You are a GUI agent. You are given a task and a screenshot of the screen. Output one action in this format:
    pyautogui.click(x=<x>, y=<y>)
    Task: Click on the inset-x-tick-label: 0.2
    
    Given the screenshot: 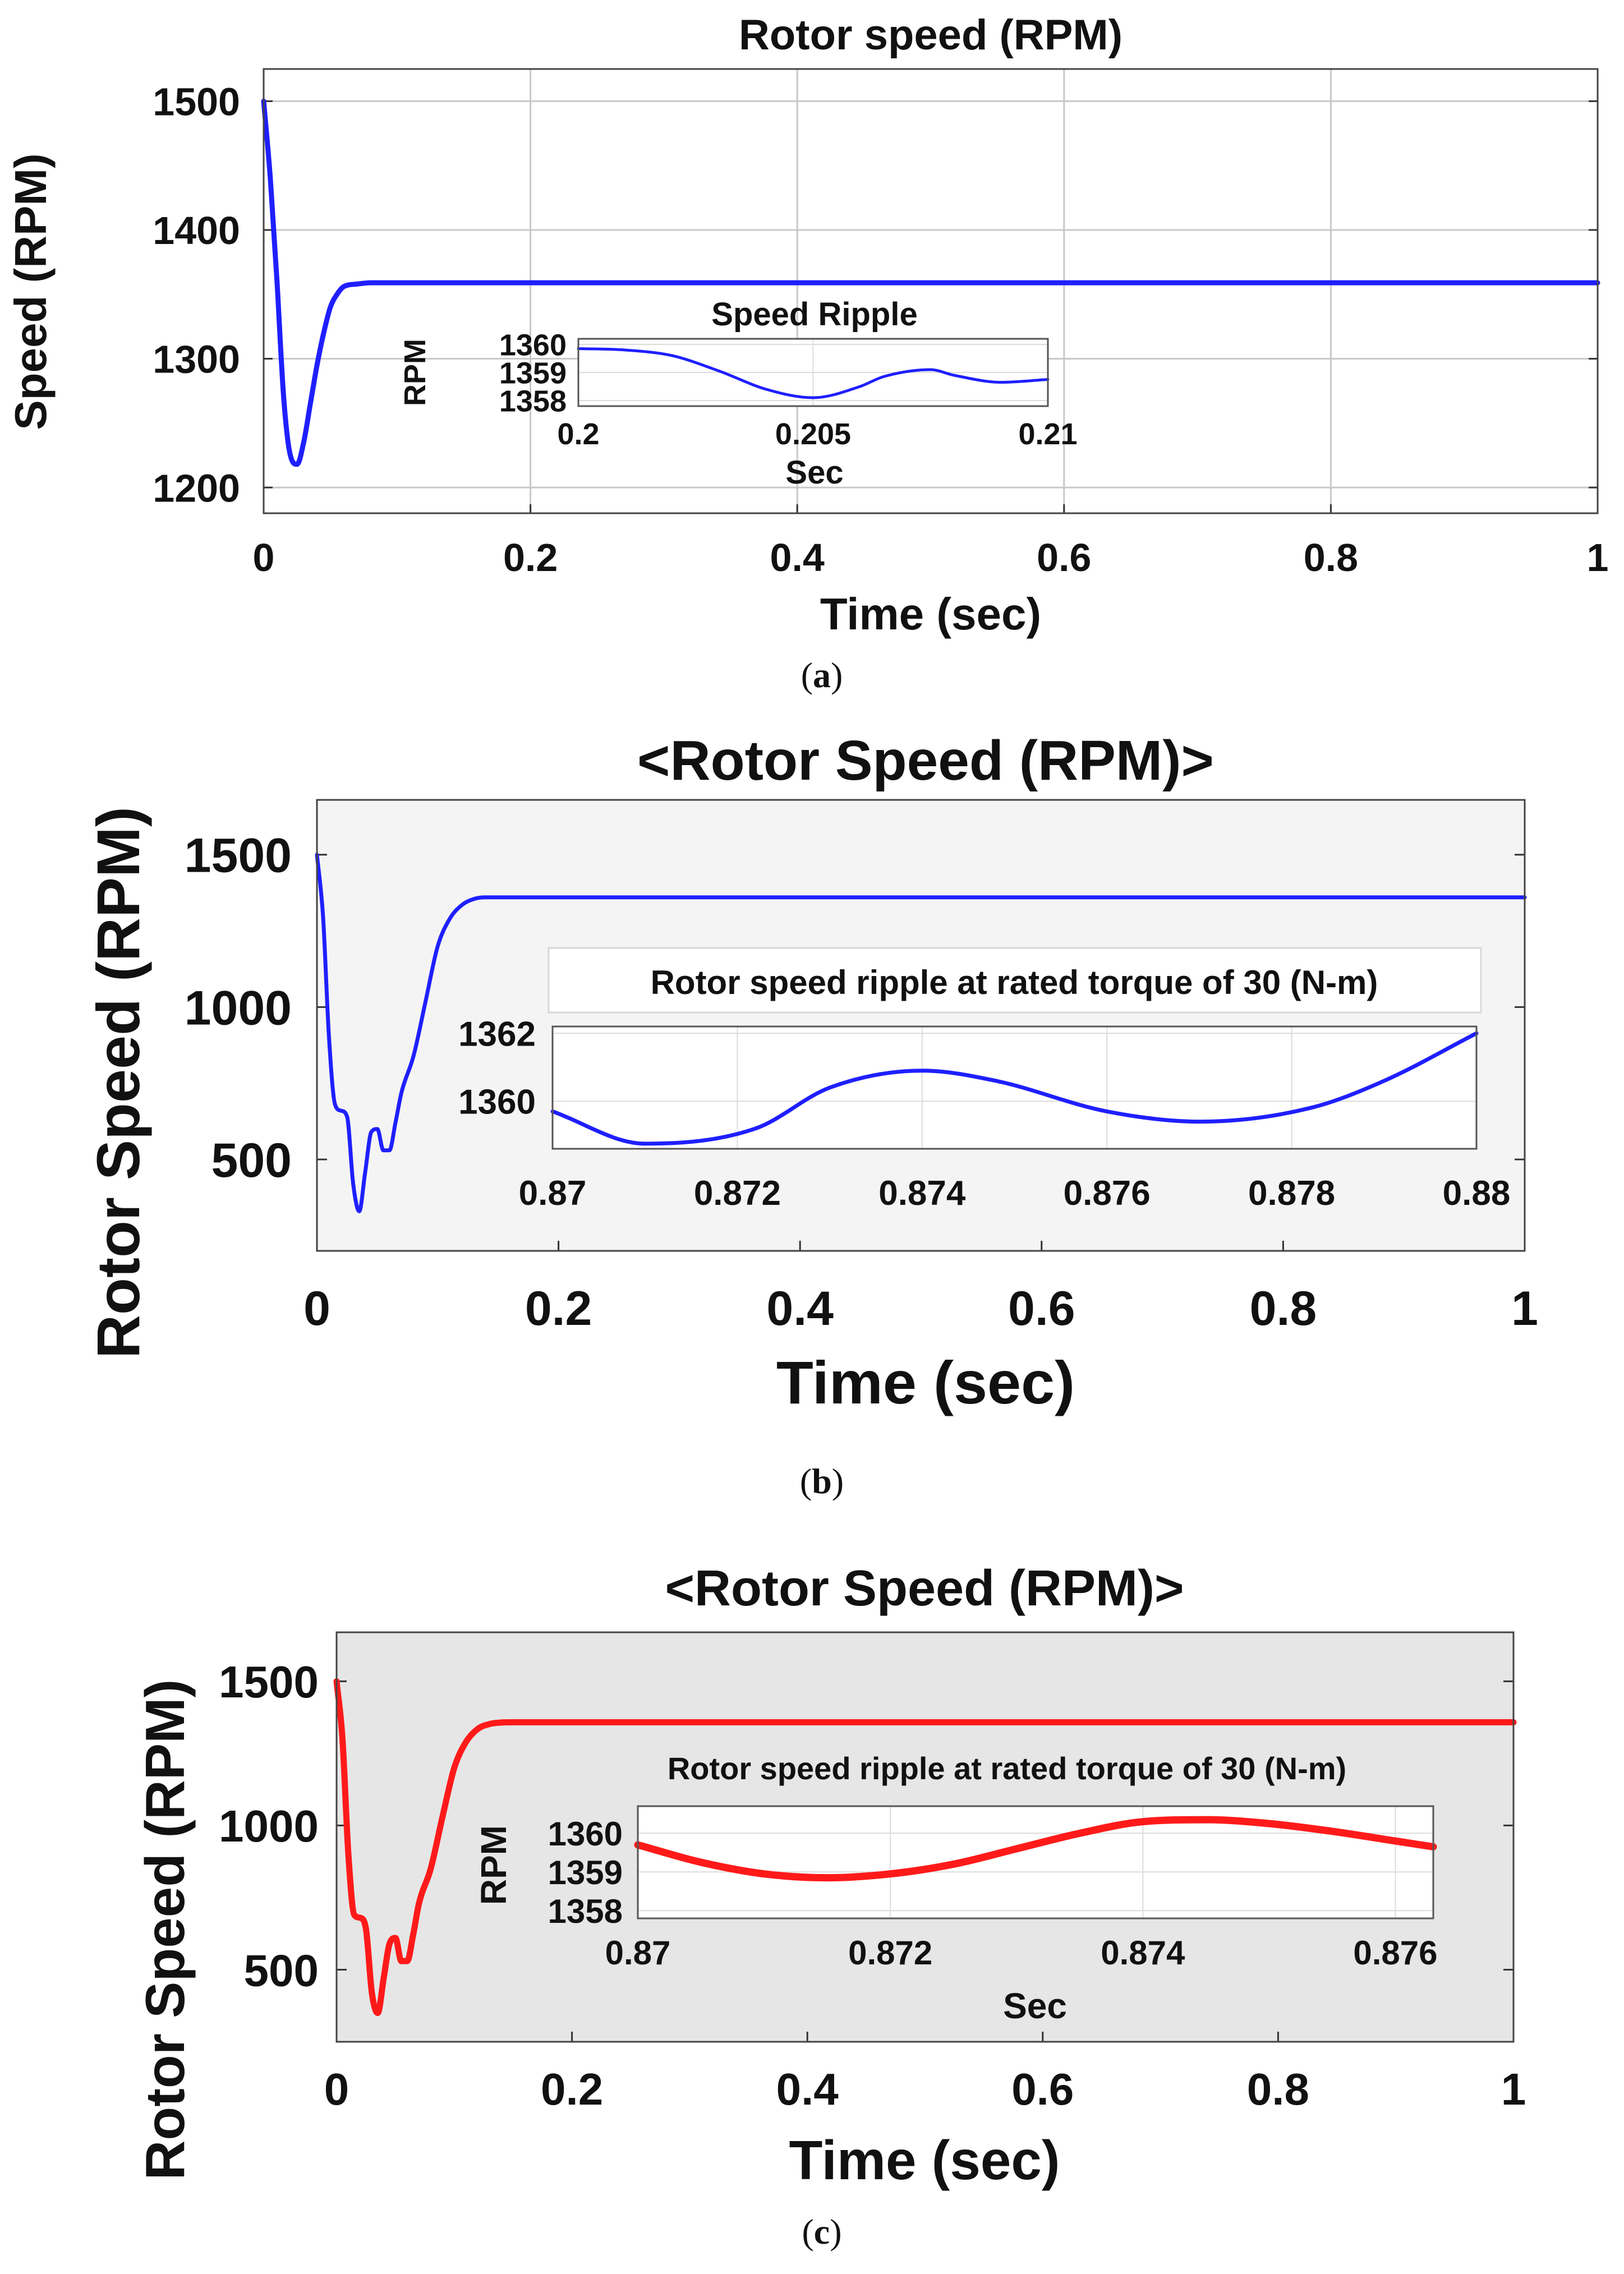 What is the action you would take?
    pyautogui.click(x=578, y=434)
    